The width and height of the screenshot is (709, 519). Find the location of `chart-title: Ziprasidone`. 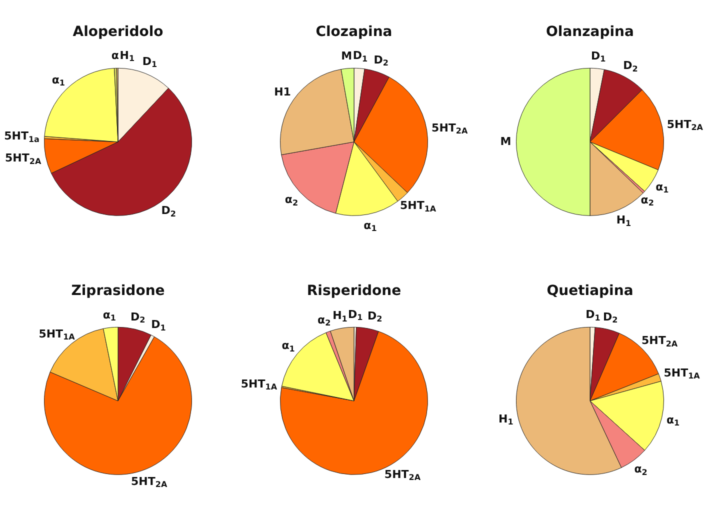

chart-title: Ziprasidone is located at coordinates (118, 291).